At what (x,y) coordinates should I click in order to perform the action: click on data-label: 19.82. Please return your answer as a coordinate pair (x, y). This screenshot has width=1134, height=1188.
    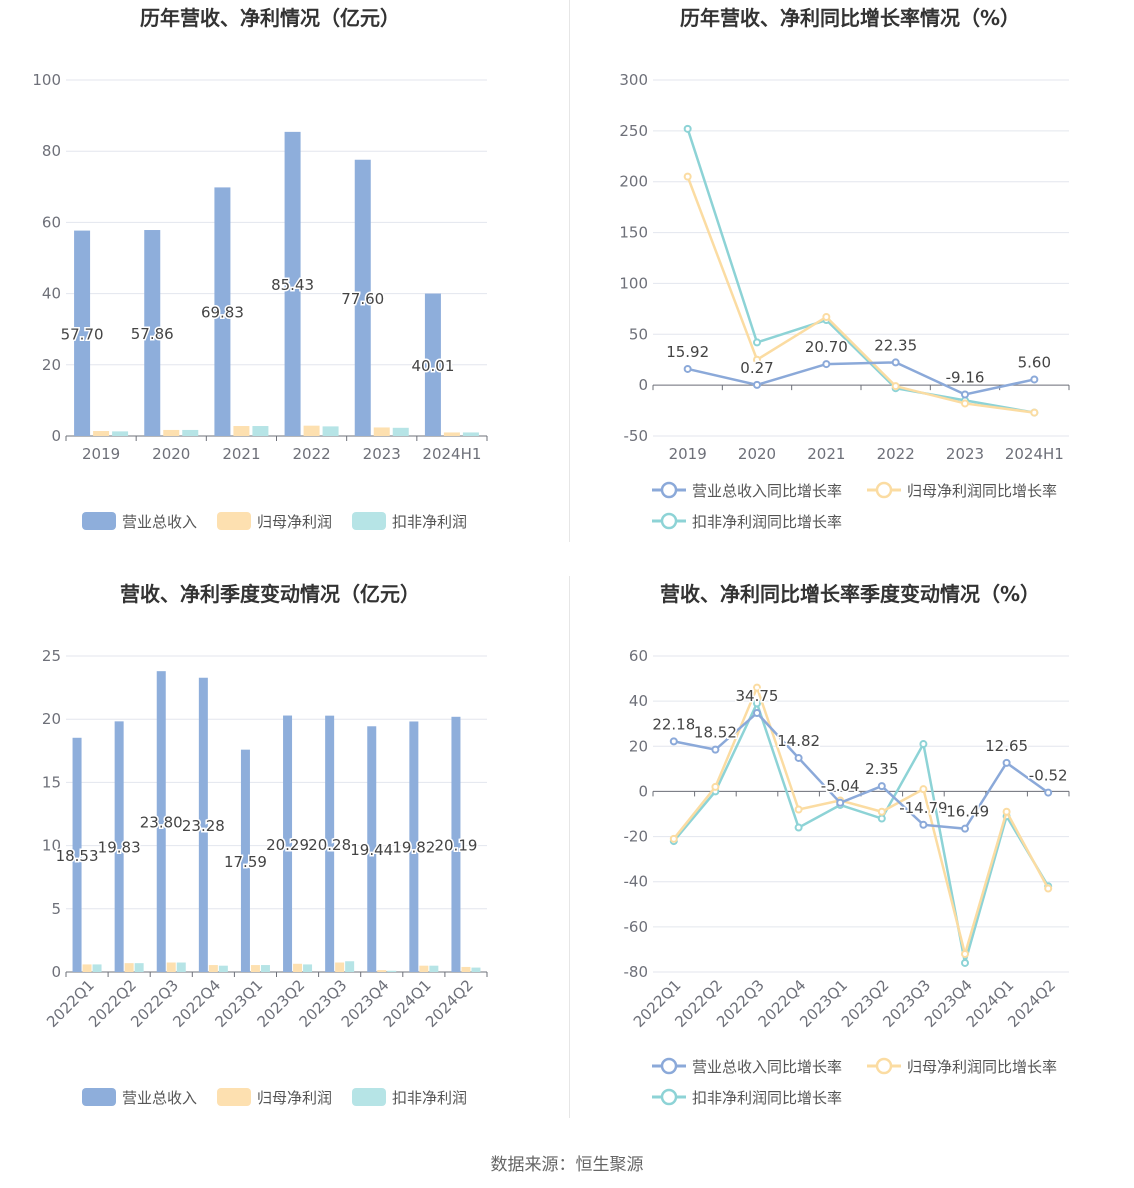
    Looking at the image, I should click on (413, 848).